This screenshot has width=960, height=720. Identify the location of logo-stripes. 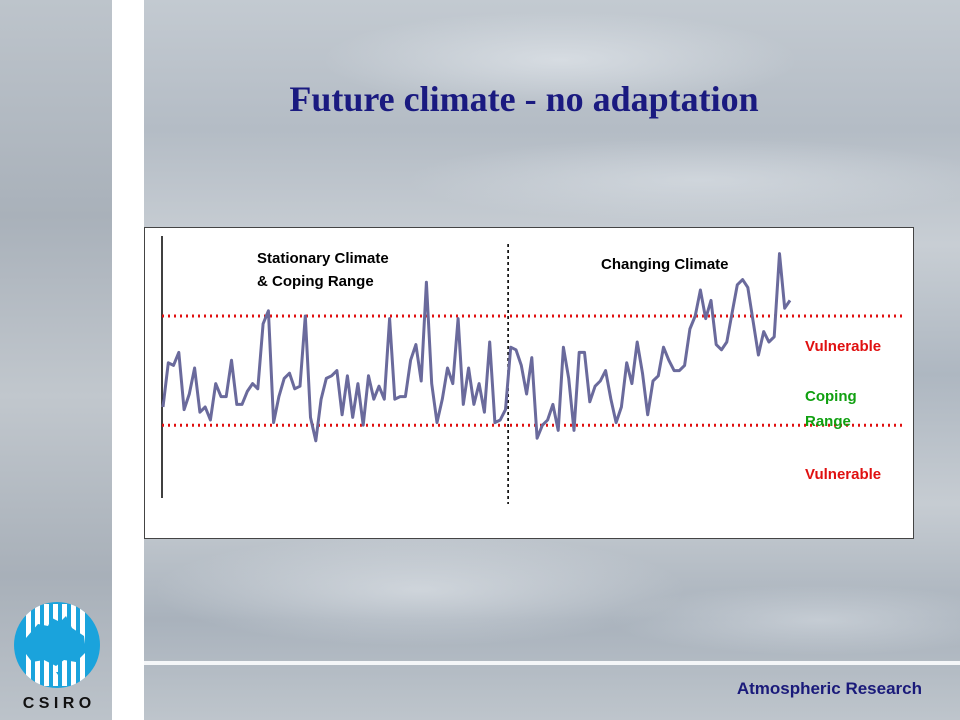
(56, 645).